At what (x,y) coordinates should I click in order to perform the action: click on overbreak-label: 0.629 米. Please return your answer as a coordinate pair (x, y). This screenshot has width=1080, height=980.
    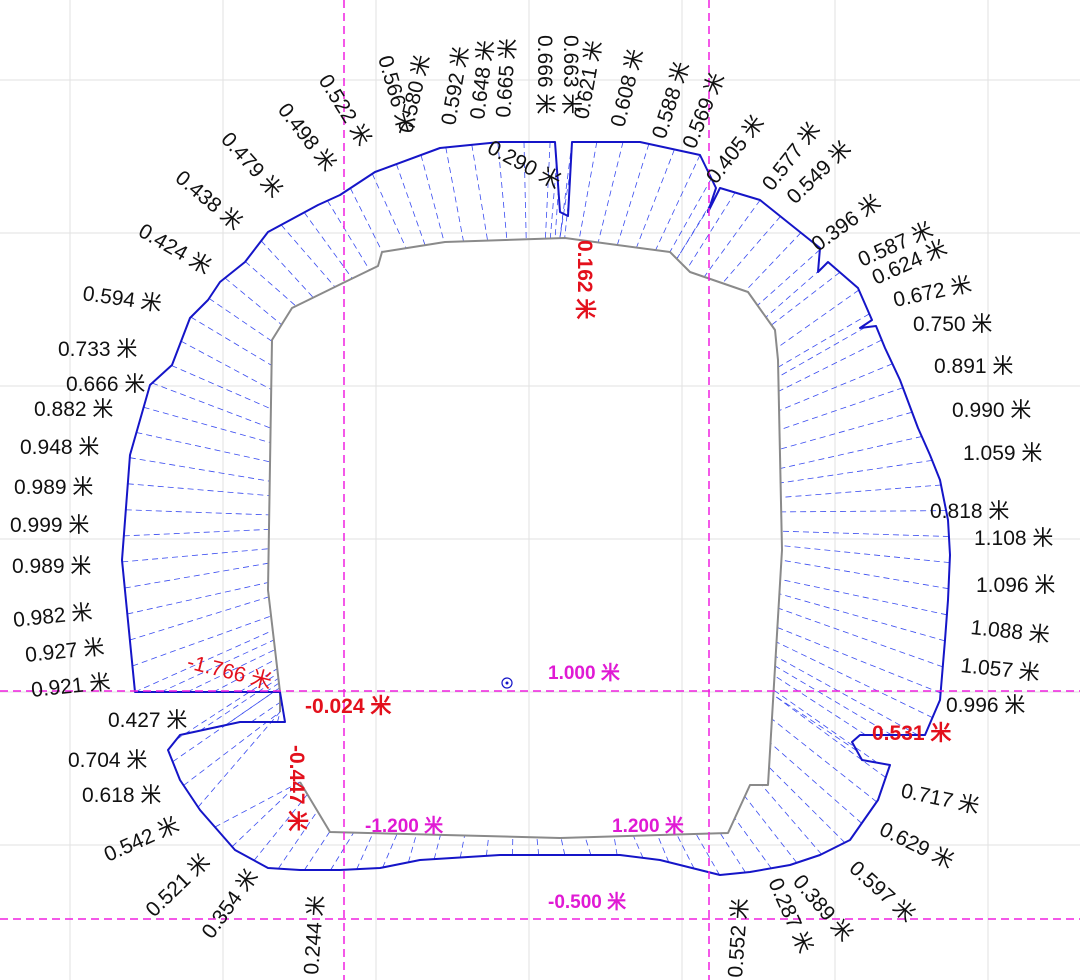
    Looking at the image, I should click on (916, 845).